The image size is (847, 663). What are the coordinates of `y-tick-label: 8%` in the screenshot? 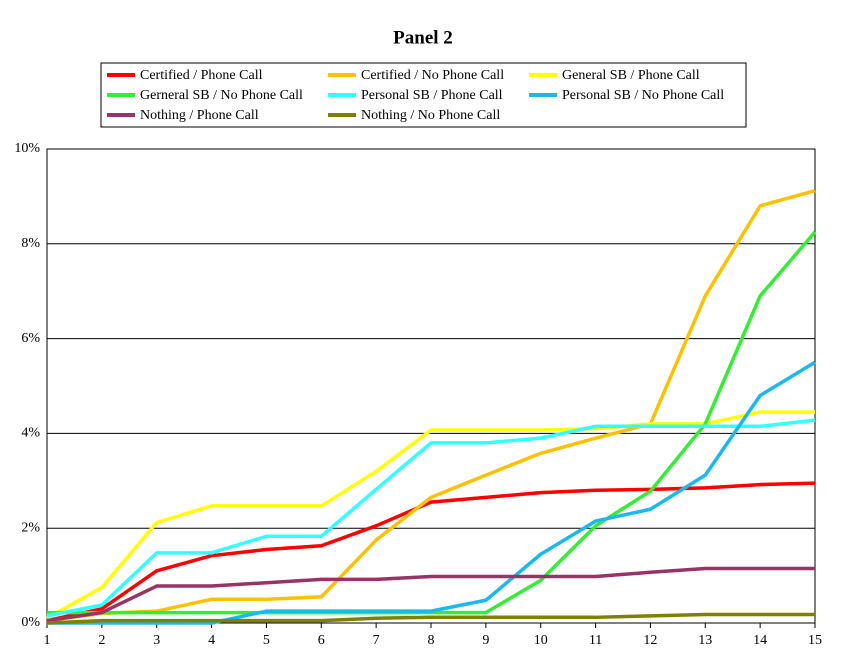 It's located at (30, 243).